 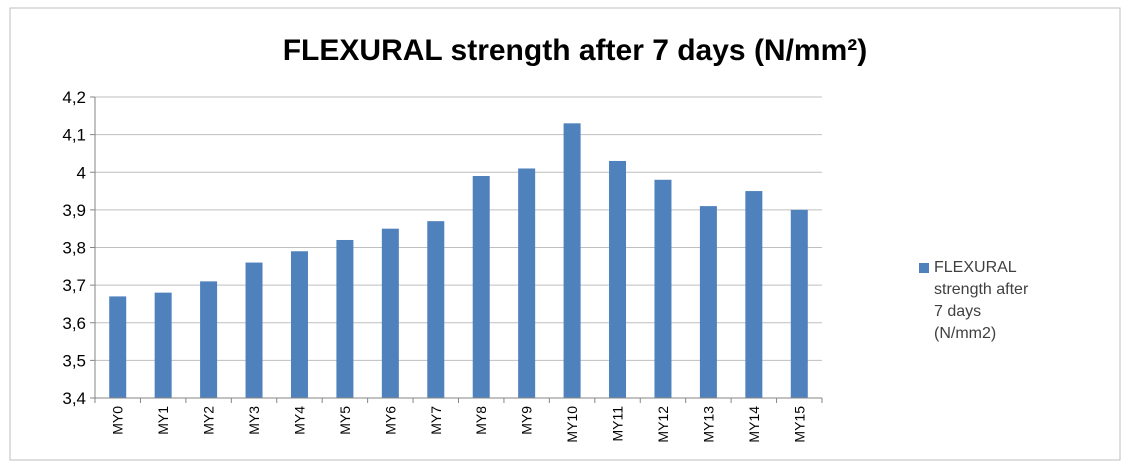 I want to click on chart-title: FLEXURAL strength after 7 days (N/mm²), so click(x=575, y=50).